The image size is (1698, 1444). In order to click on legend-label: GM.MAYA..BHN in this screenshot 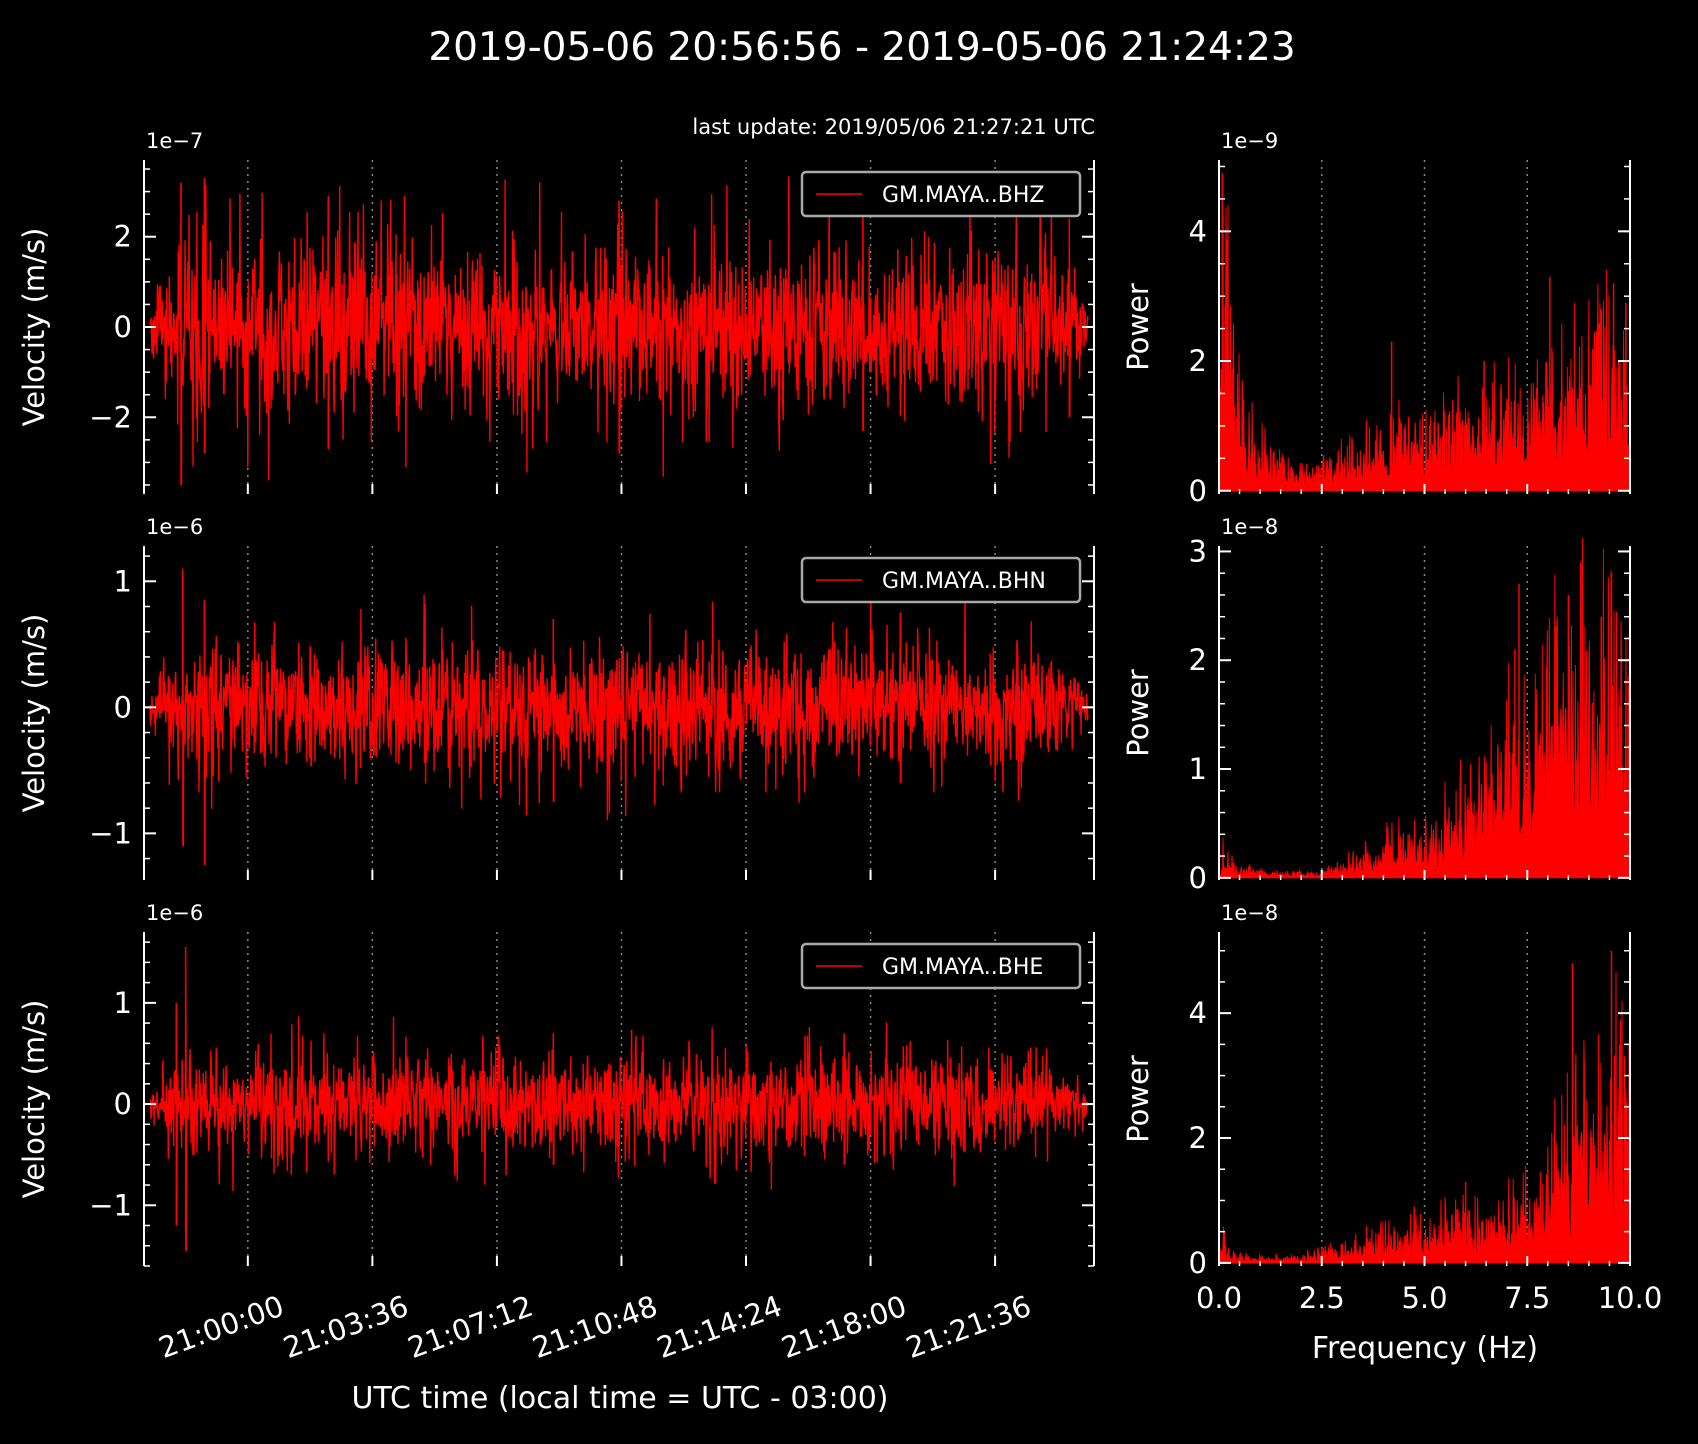, I will do `click(964, 581)`.